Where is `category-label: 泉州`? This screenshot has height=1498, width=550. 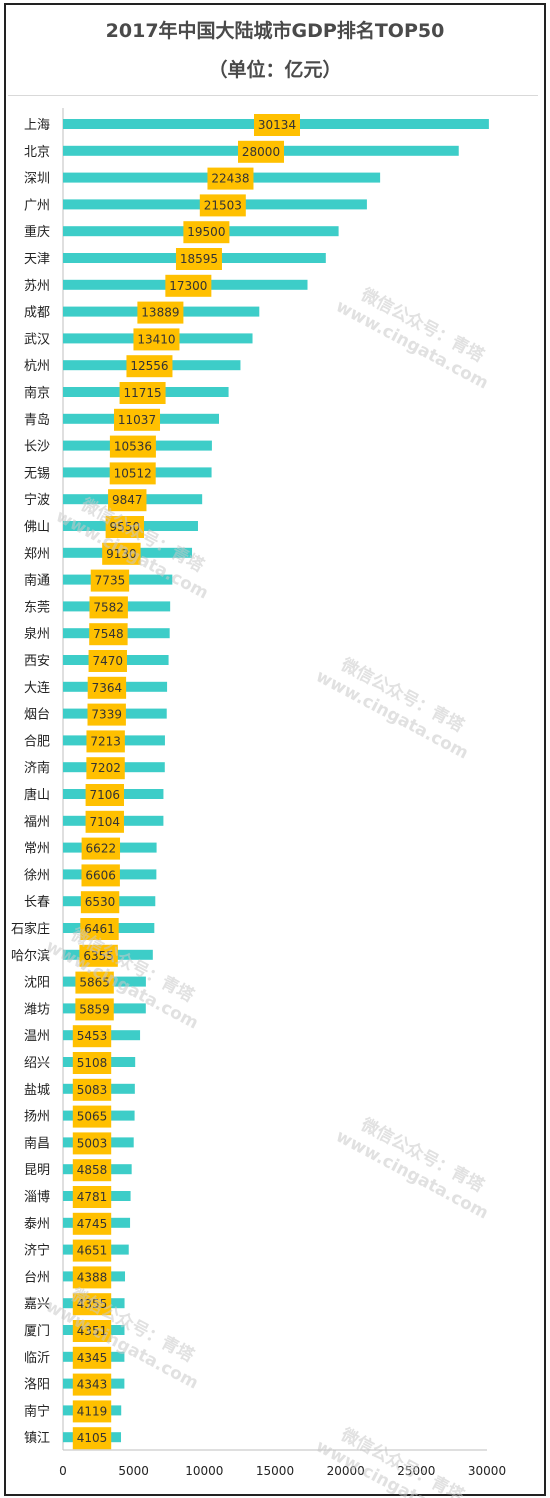 category-label: 泉州 is located at coordinates (37, 634).